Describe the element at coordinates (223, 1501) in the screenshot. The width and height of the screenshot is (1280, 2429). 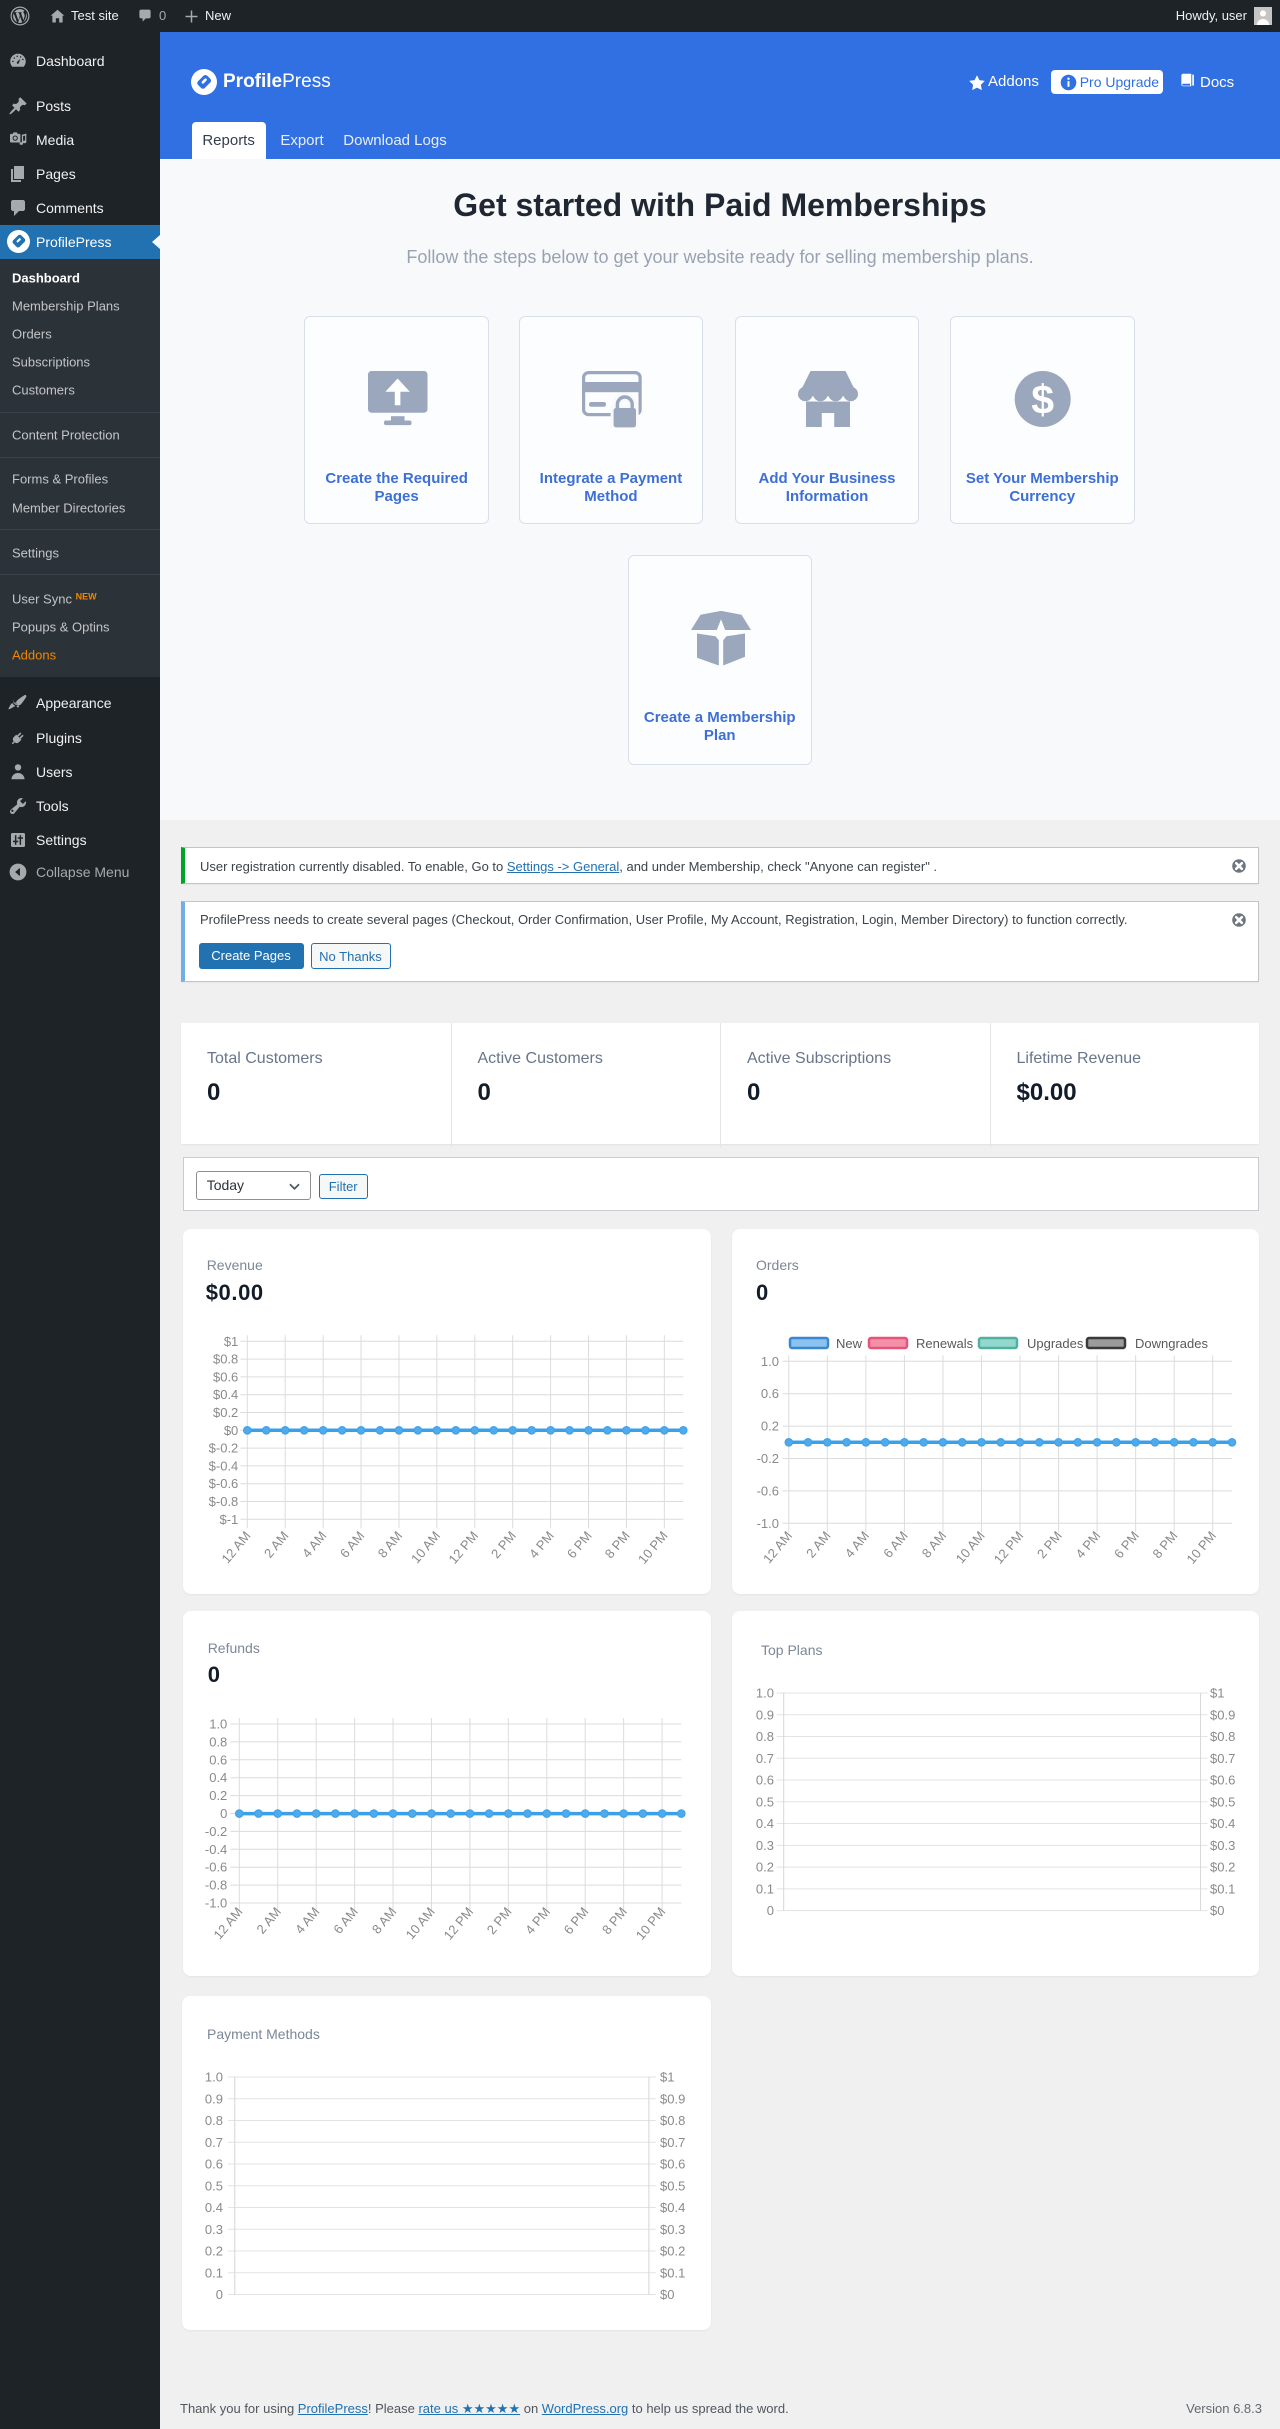
I see `svg-text: $-0.8` at that location.